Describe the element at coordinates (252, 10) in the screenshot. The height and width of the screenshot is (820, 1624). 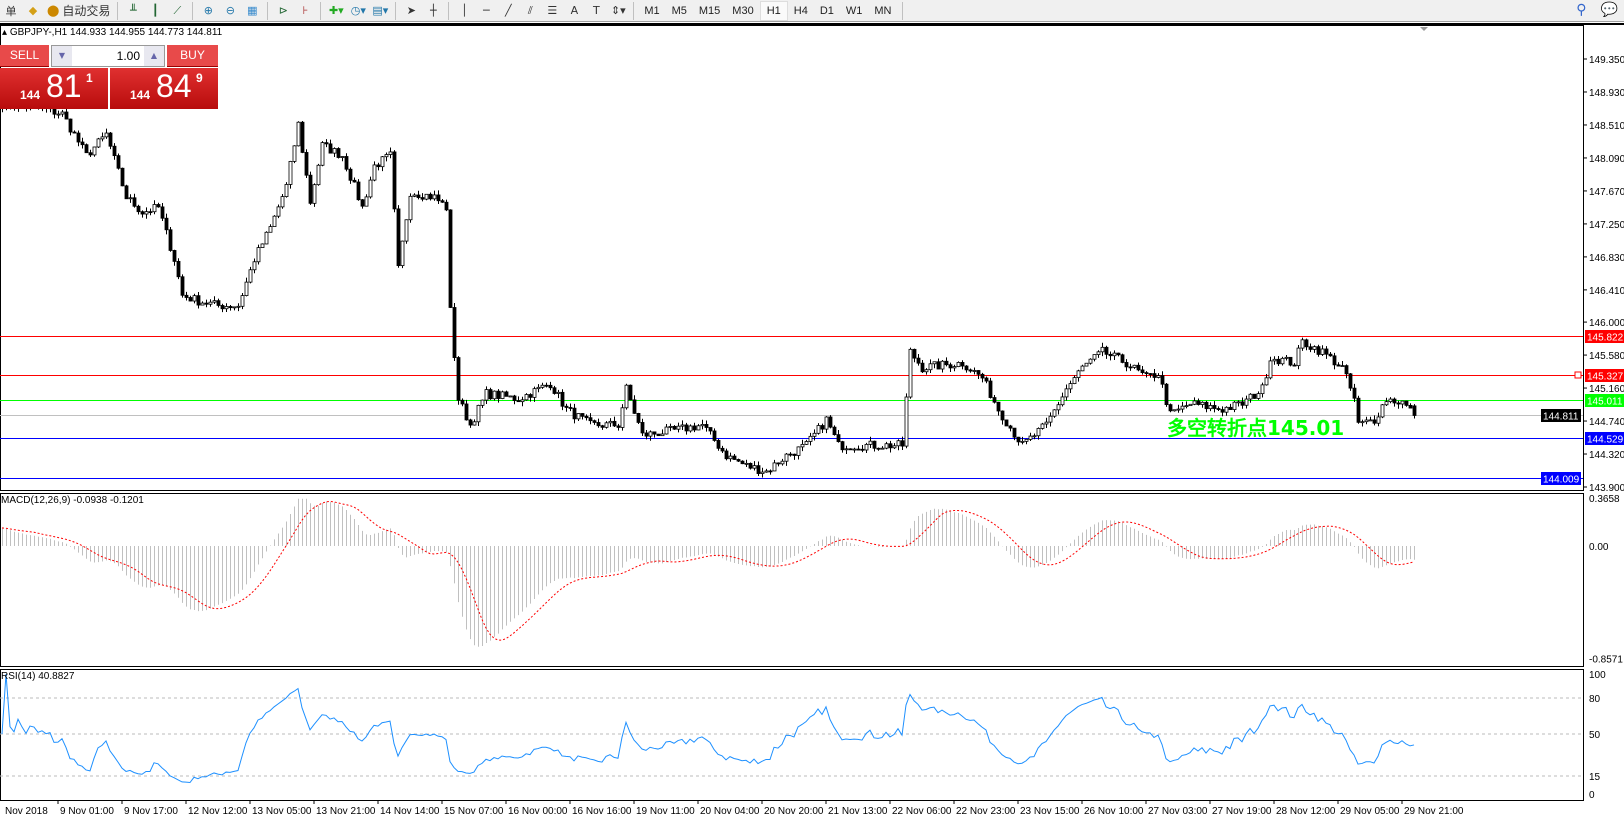
I see `tile-windows-icon: ▦` at that location.